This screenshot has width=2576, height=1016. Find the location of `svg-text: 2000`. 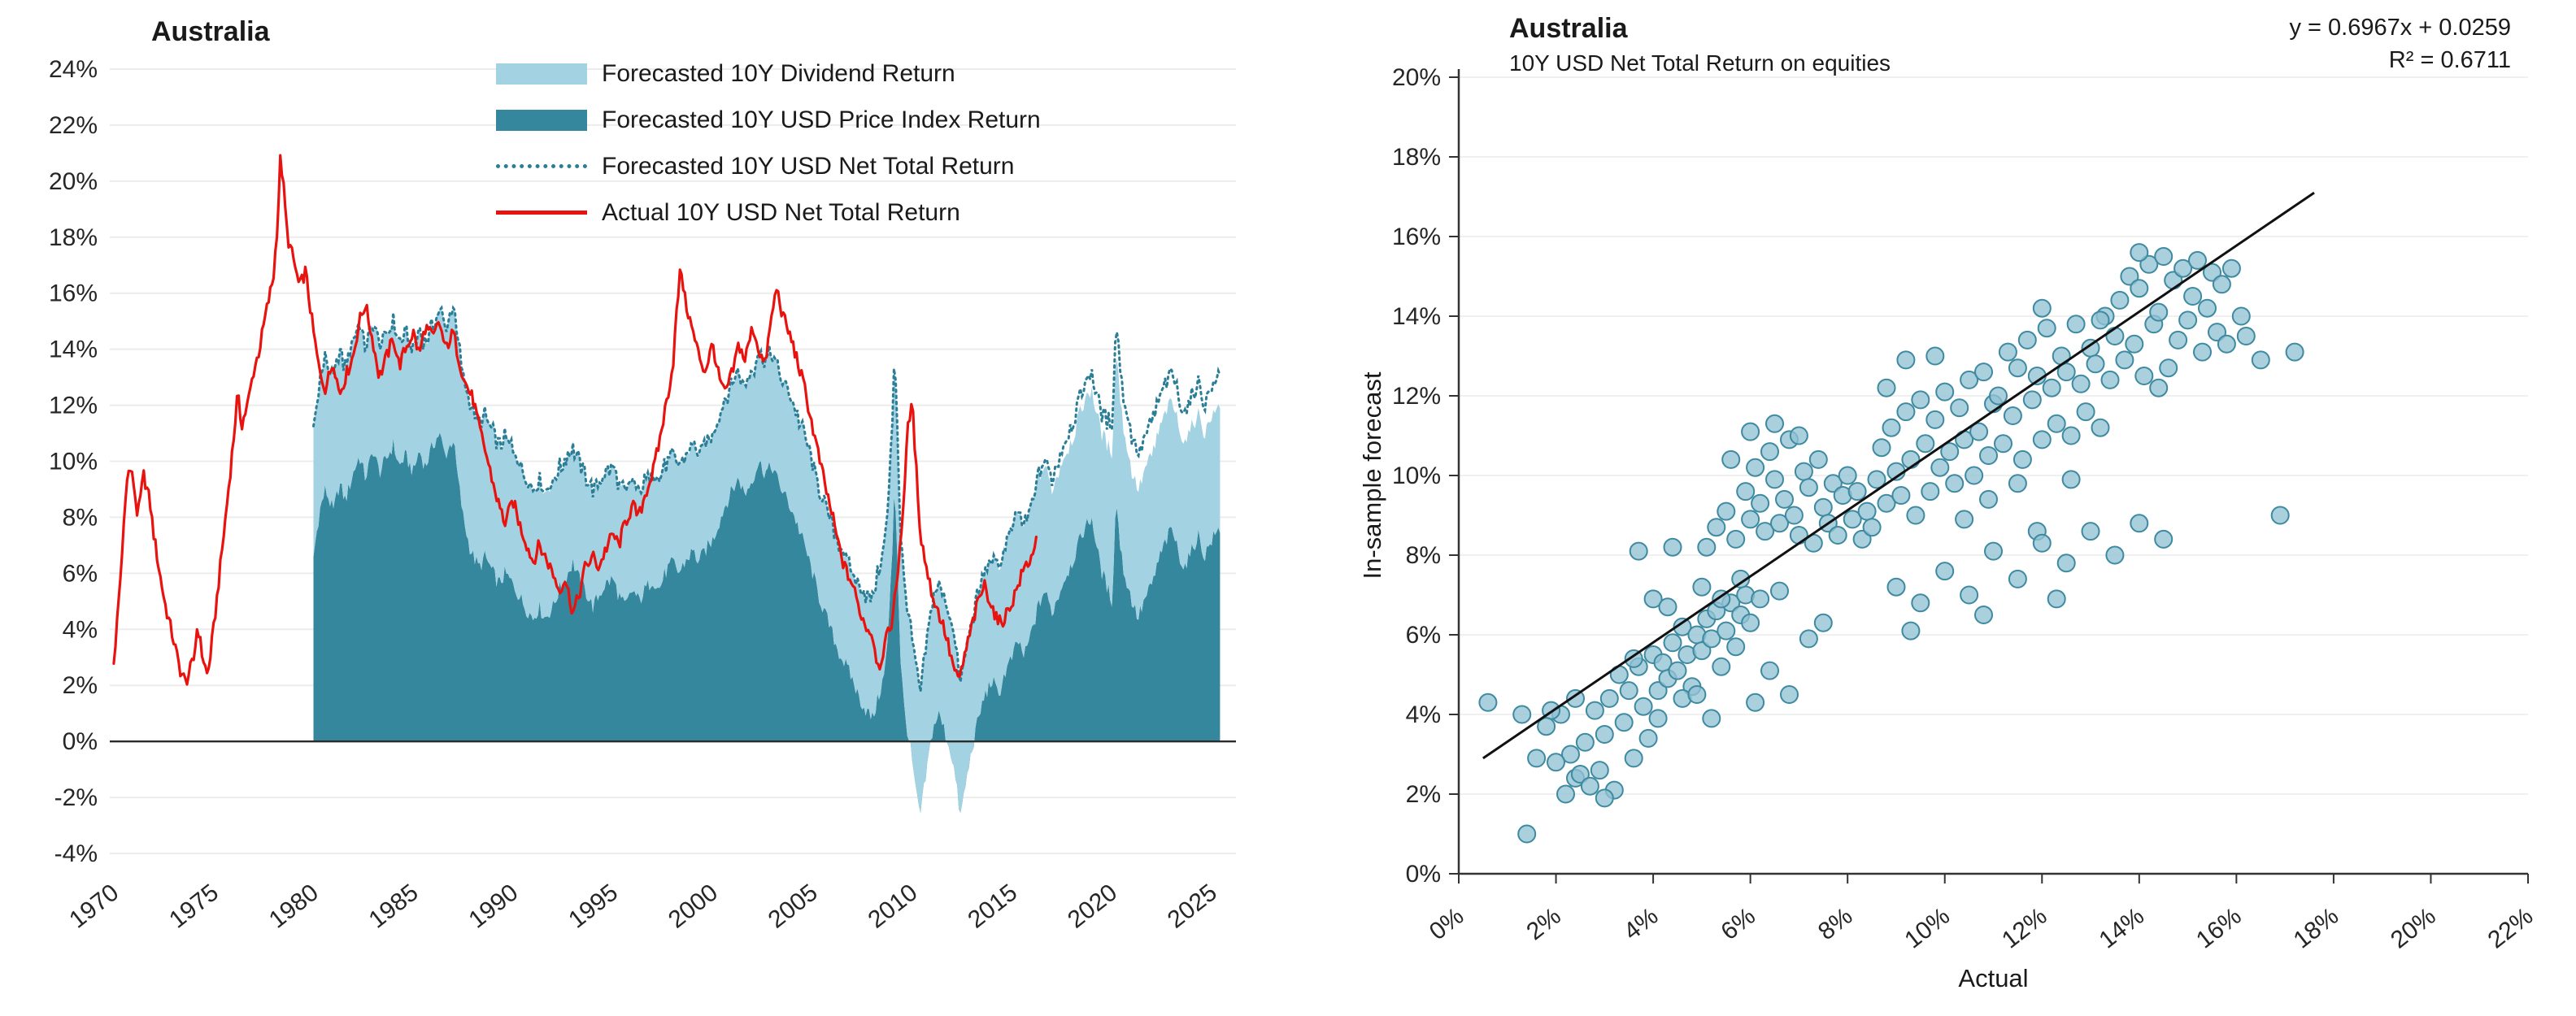

svg-text: 2000 is located at coordinates (693, 906).